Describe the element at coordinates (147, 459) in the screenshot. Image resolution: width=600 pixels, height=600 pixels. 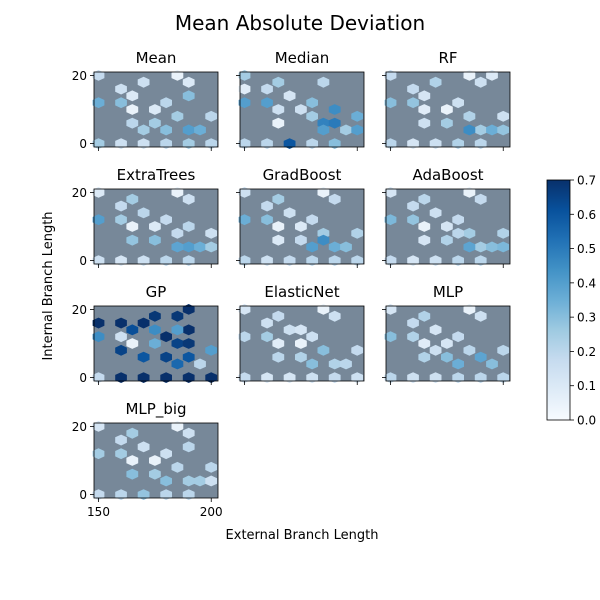
I see `panel-mlp-big: MLP_big 0 20 150 200` at that location.